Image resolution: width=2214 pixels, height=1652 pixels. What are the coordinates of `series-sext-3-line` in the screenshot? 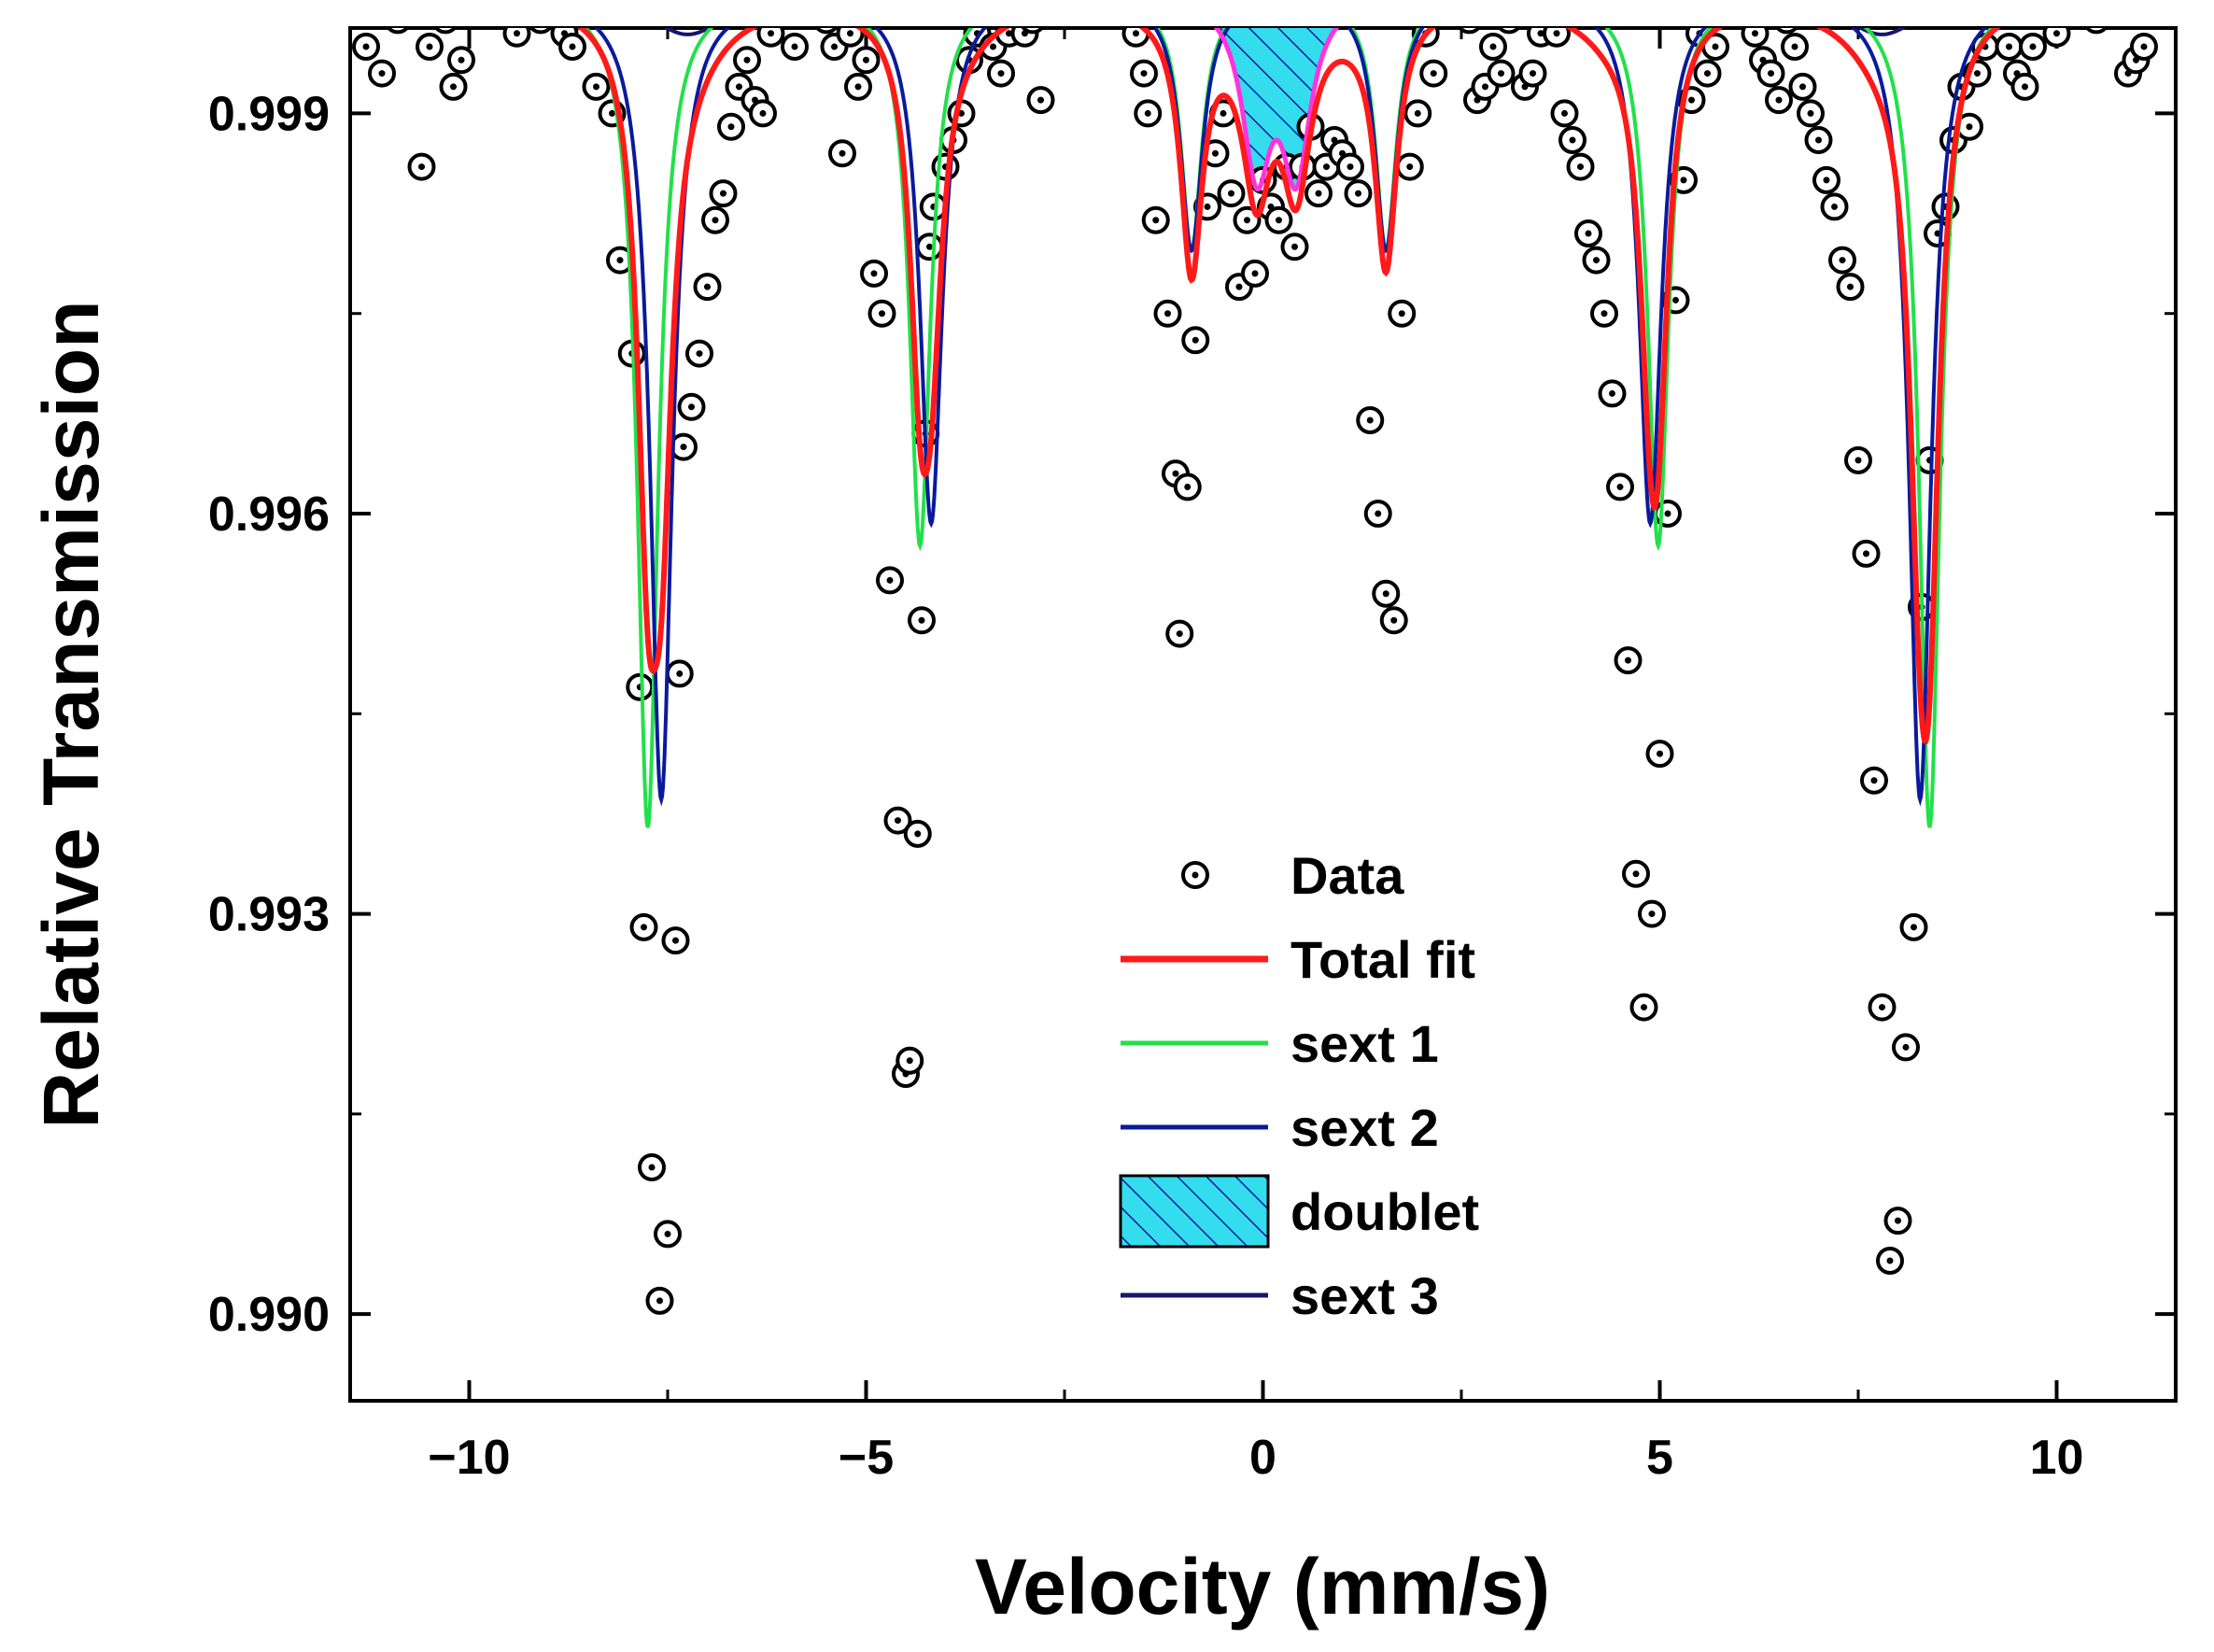 It's located at (1285, 32).